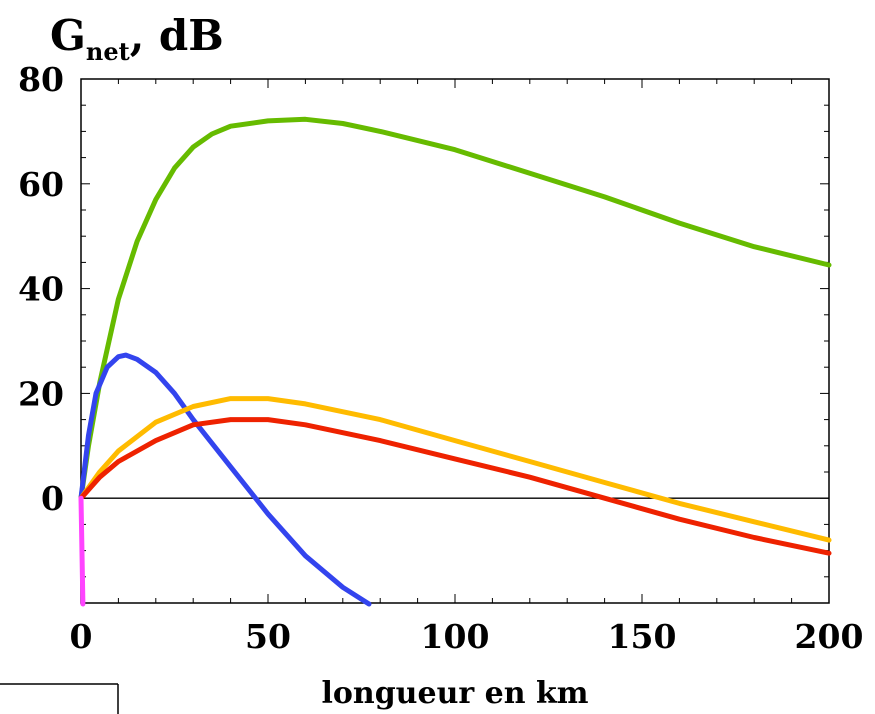 The width and height of the screenshot is (875, 714). Describe the element at coordinates (52, 498) in the screenshot. I see `y-tick-label: 0` at that location.